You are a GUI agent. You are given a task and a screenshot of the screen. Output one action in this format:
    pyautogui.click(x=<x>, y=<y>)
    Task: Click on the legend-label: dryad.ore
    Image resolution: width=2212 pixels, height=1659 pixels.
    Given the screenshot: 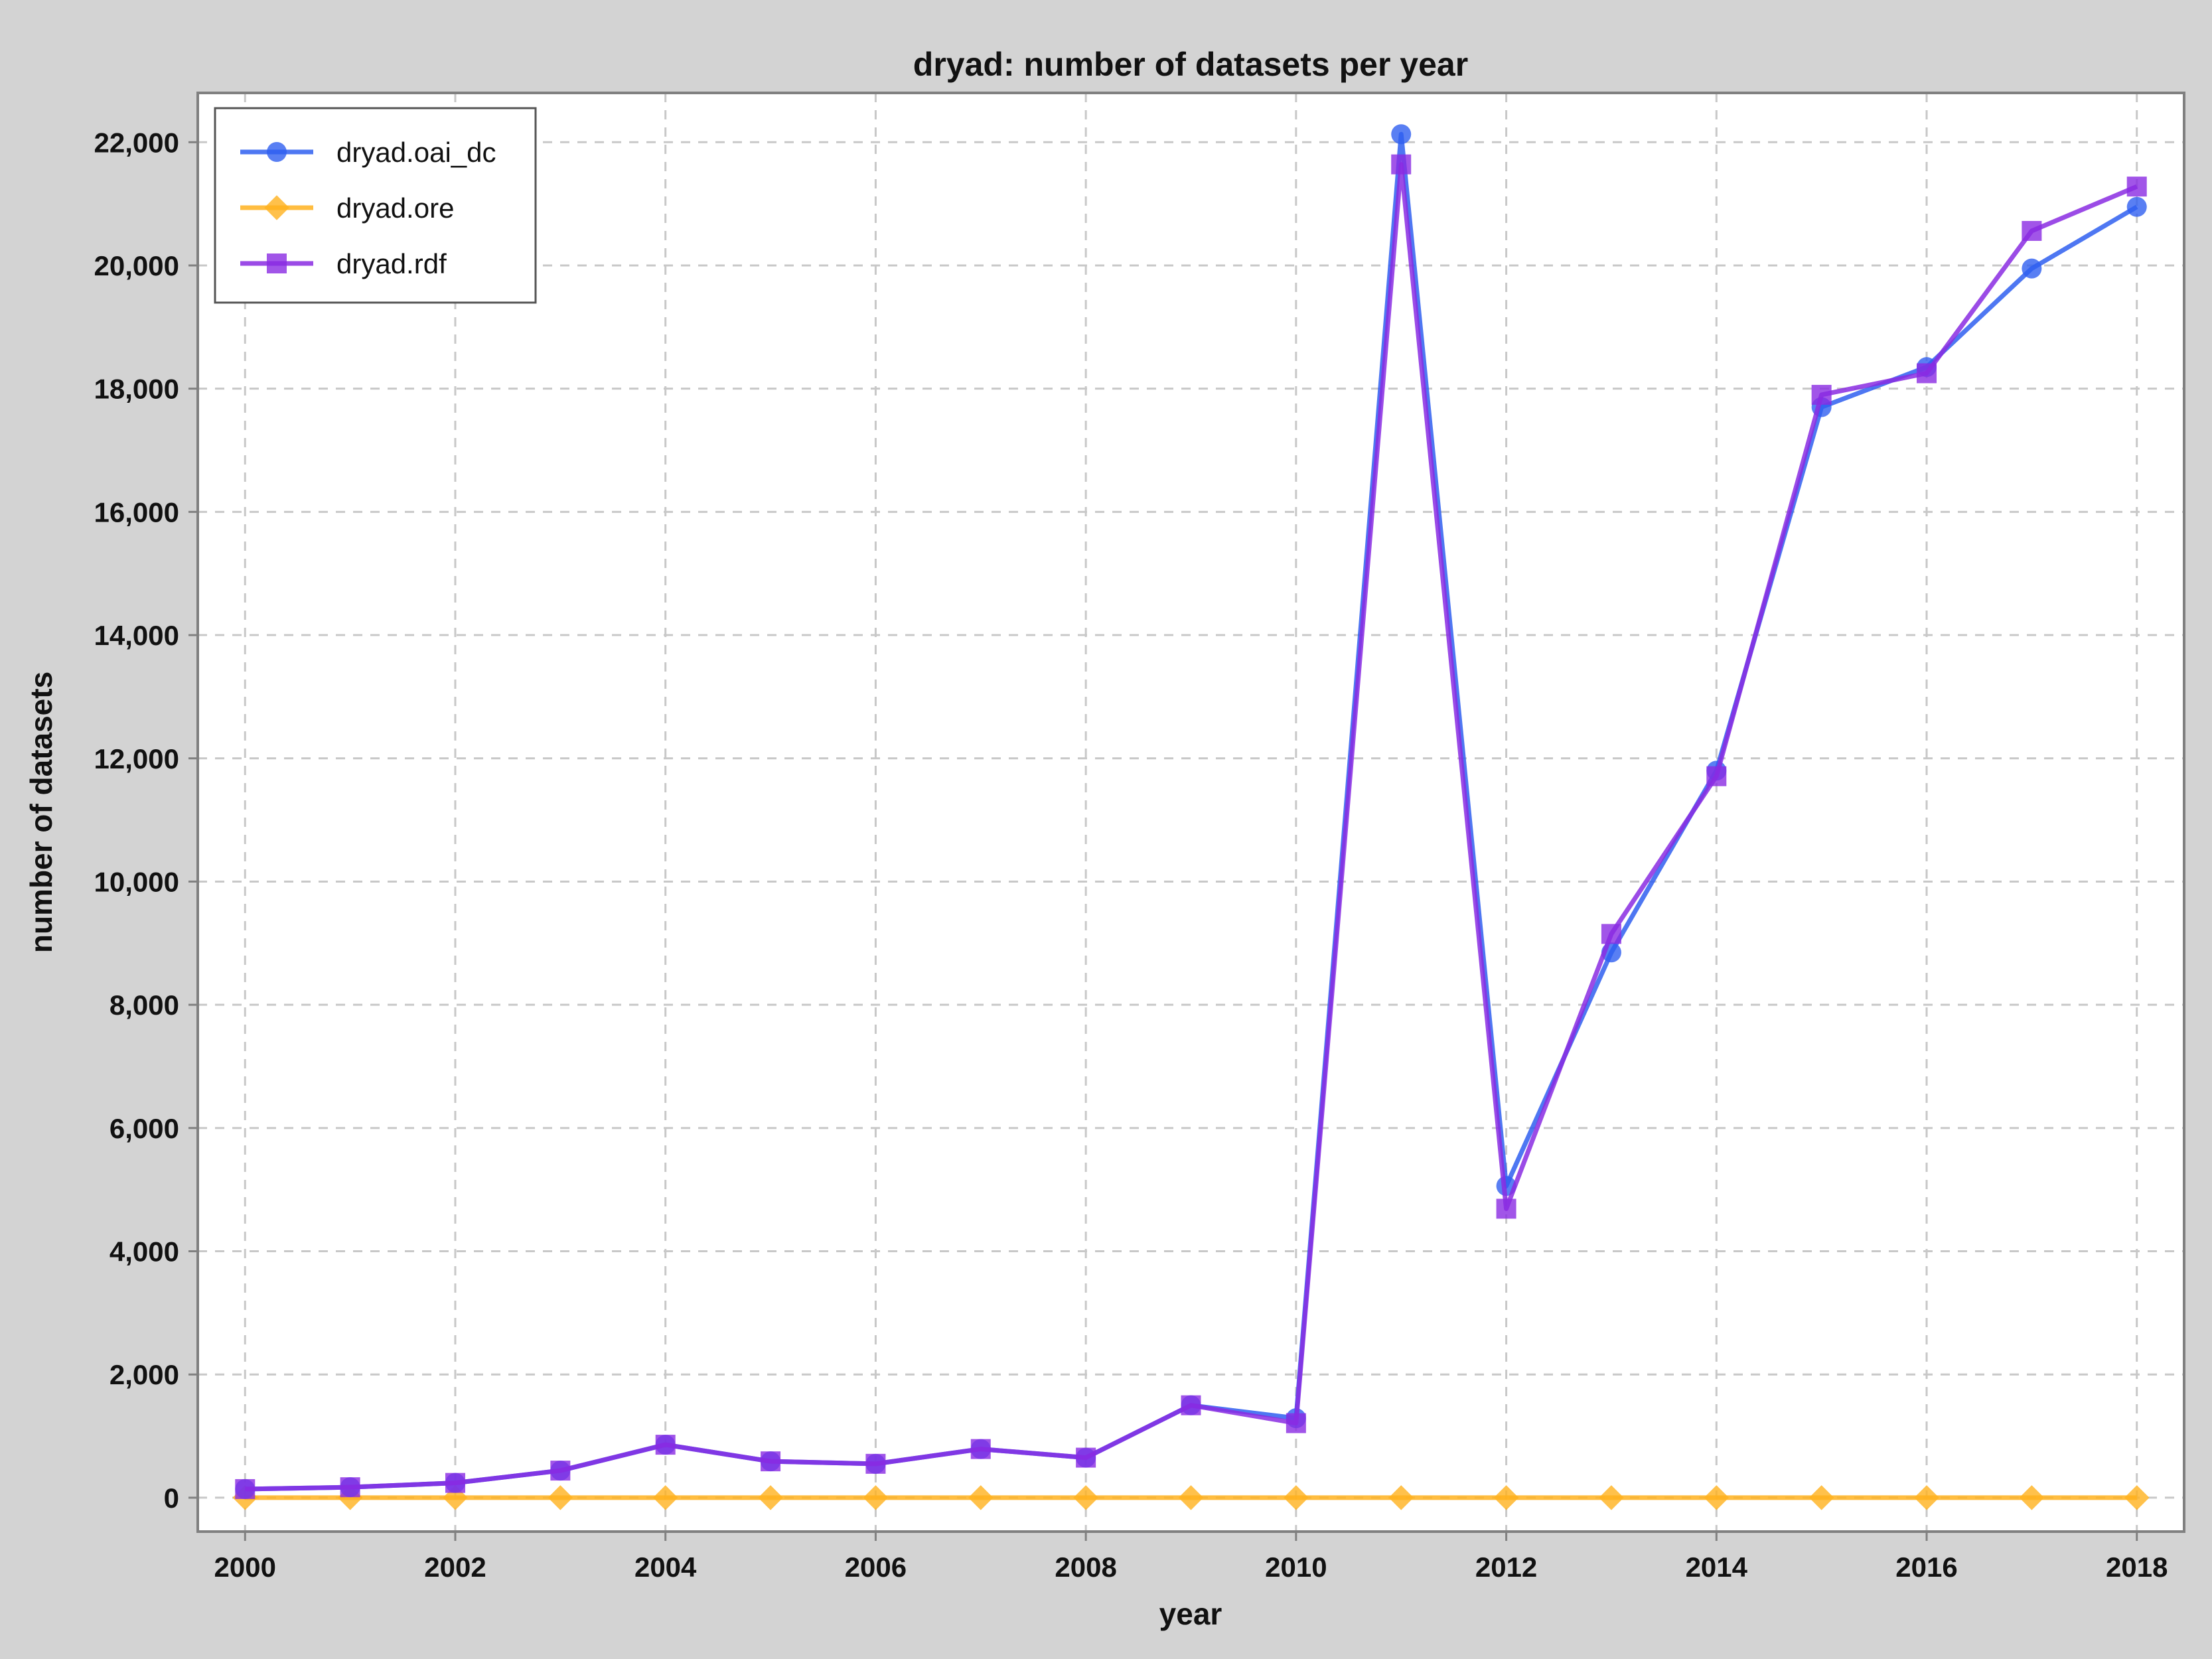 What is the action you would take?
    pyautogui.click(x=395, y=208)
    